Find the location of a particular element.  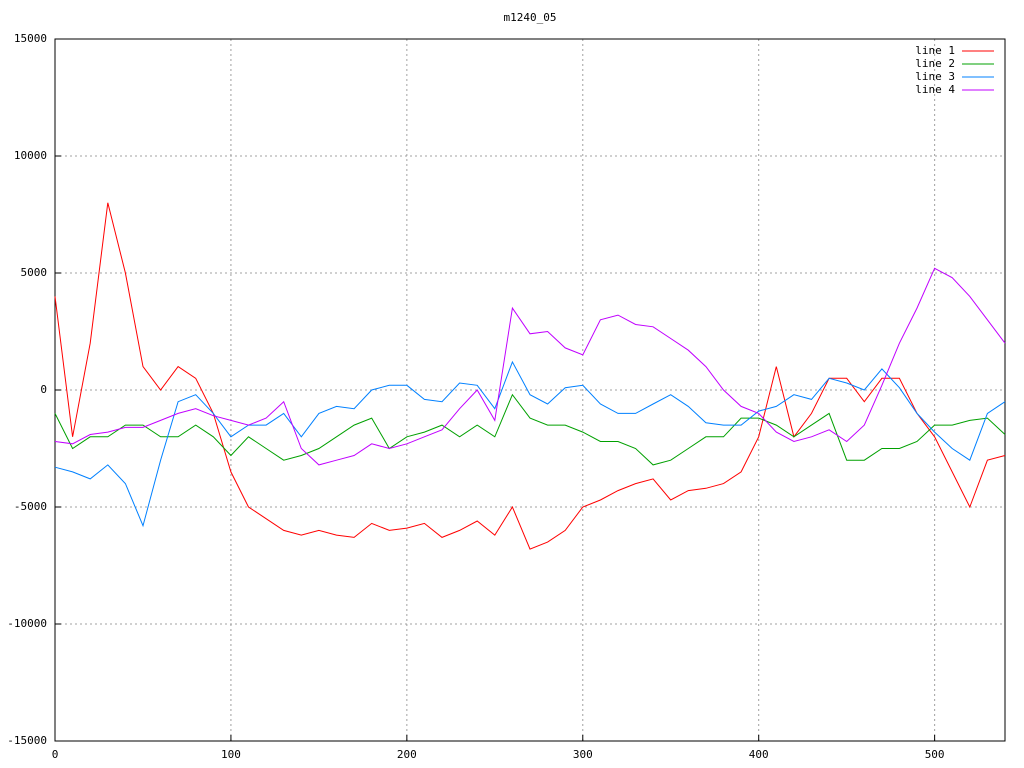

legend-label: line 2 is located at coordinates (935, 63).